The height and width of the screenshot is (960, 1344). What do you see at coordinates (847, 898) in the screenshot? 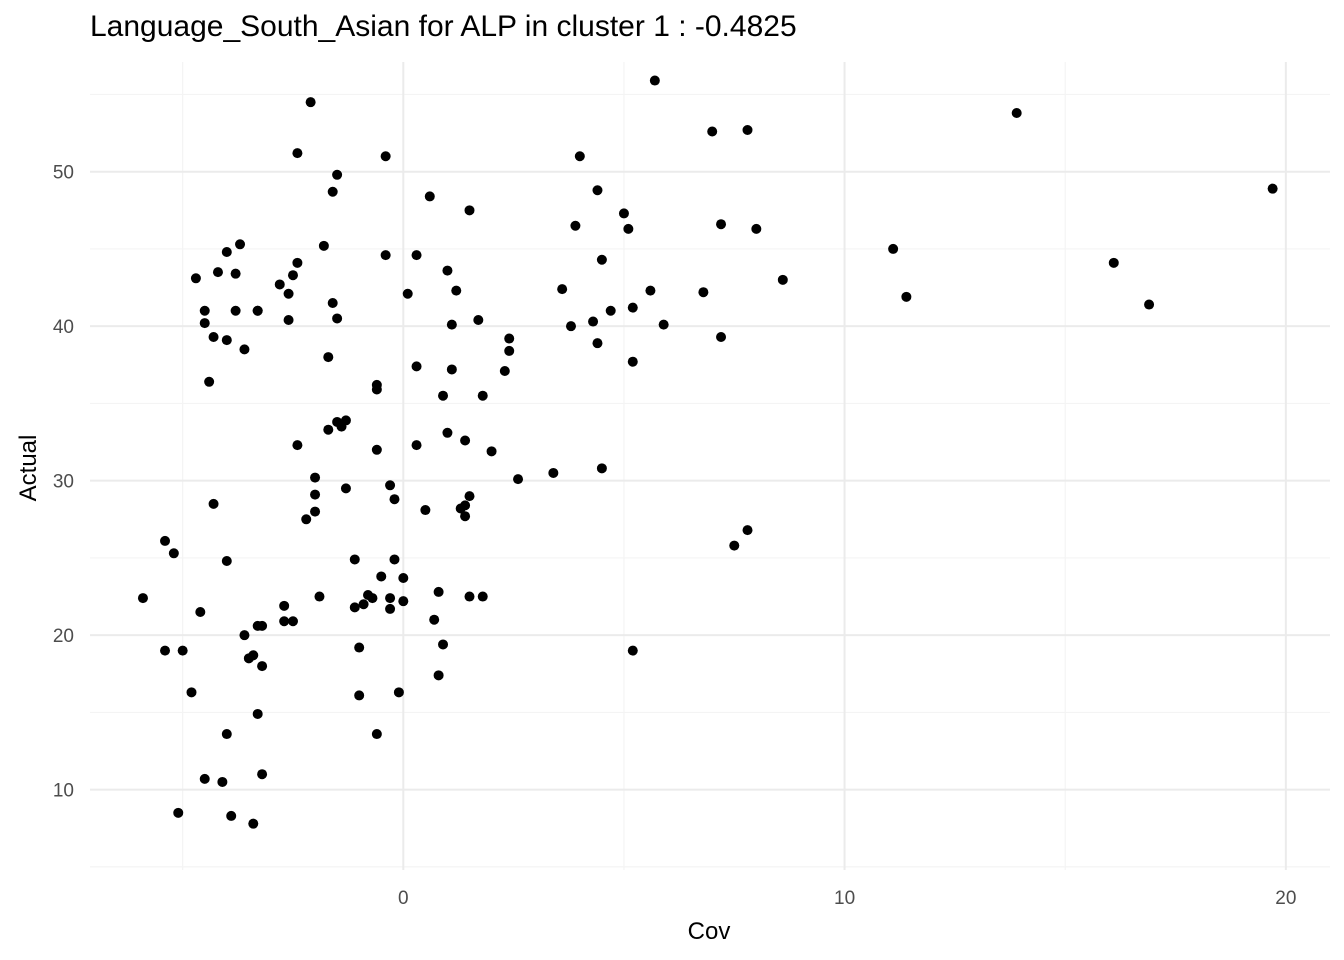
I see `x-tick-labels: 0 10 20` at bounding box center [847, 898].